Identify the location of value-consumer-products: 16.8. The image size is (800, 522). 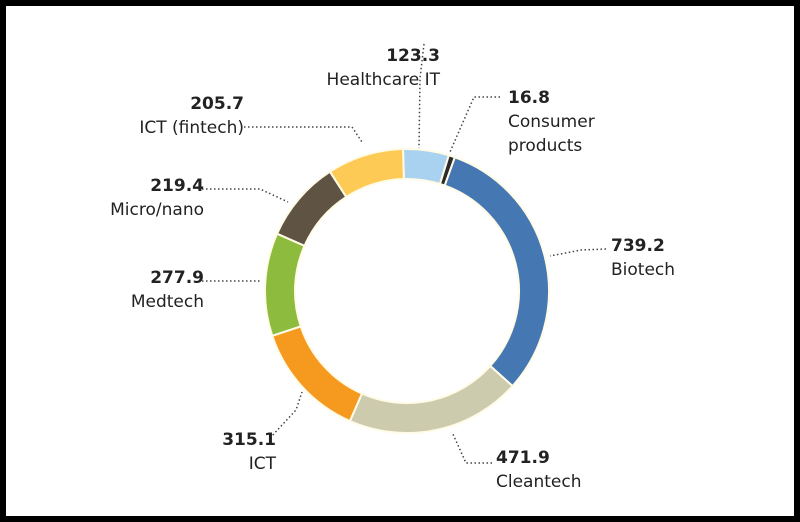
(529, 98).